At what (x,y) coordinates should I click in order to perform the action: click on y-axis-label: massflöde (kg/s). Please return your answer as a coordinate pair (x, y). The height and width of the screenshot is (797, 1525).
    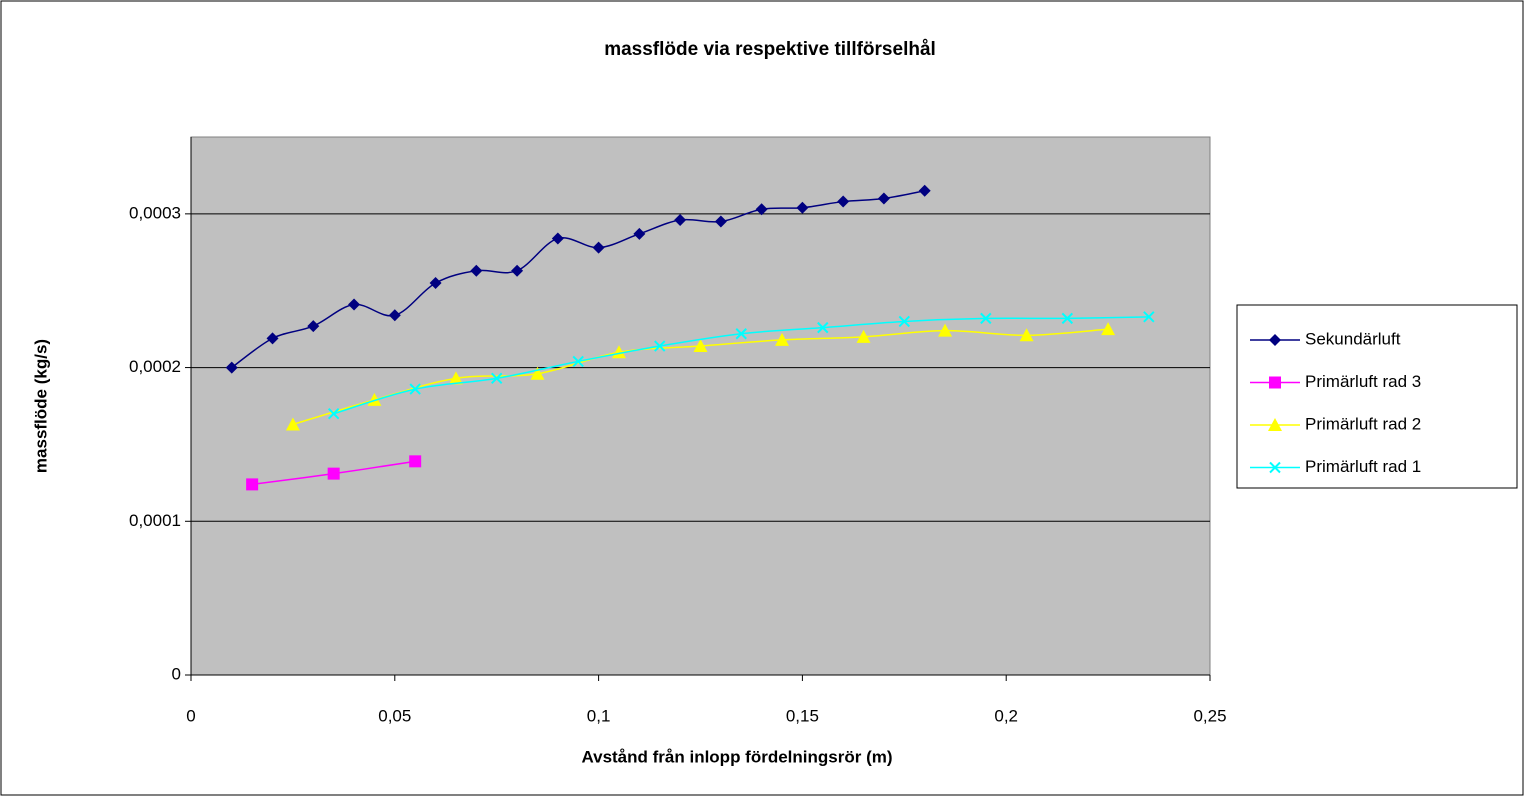
    Looking at the image, I should click on (40, 406).